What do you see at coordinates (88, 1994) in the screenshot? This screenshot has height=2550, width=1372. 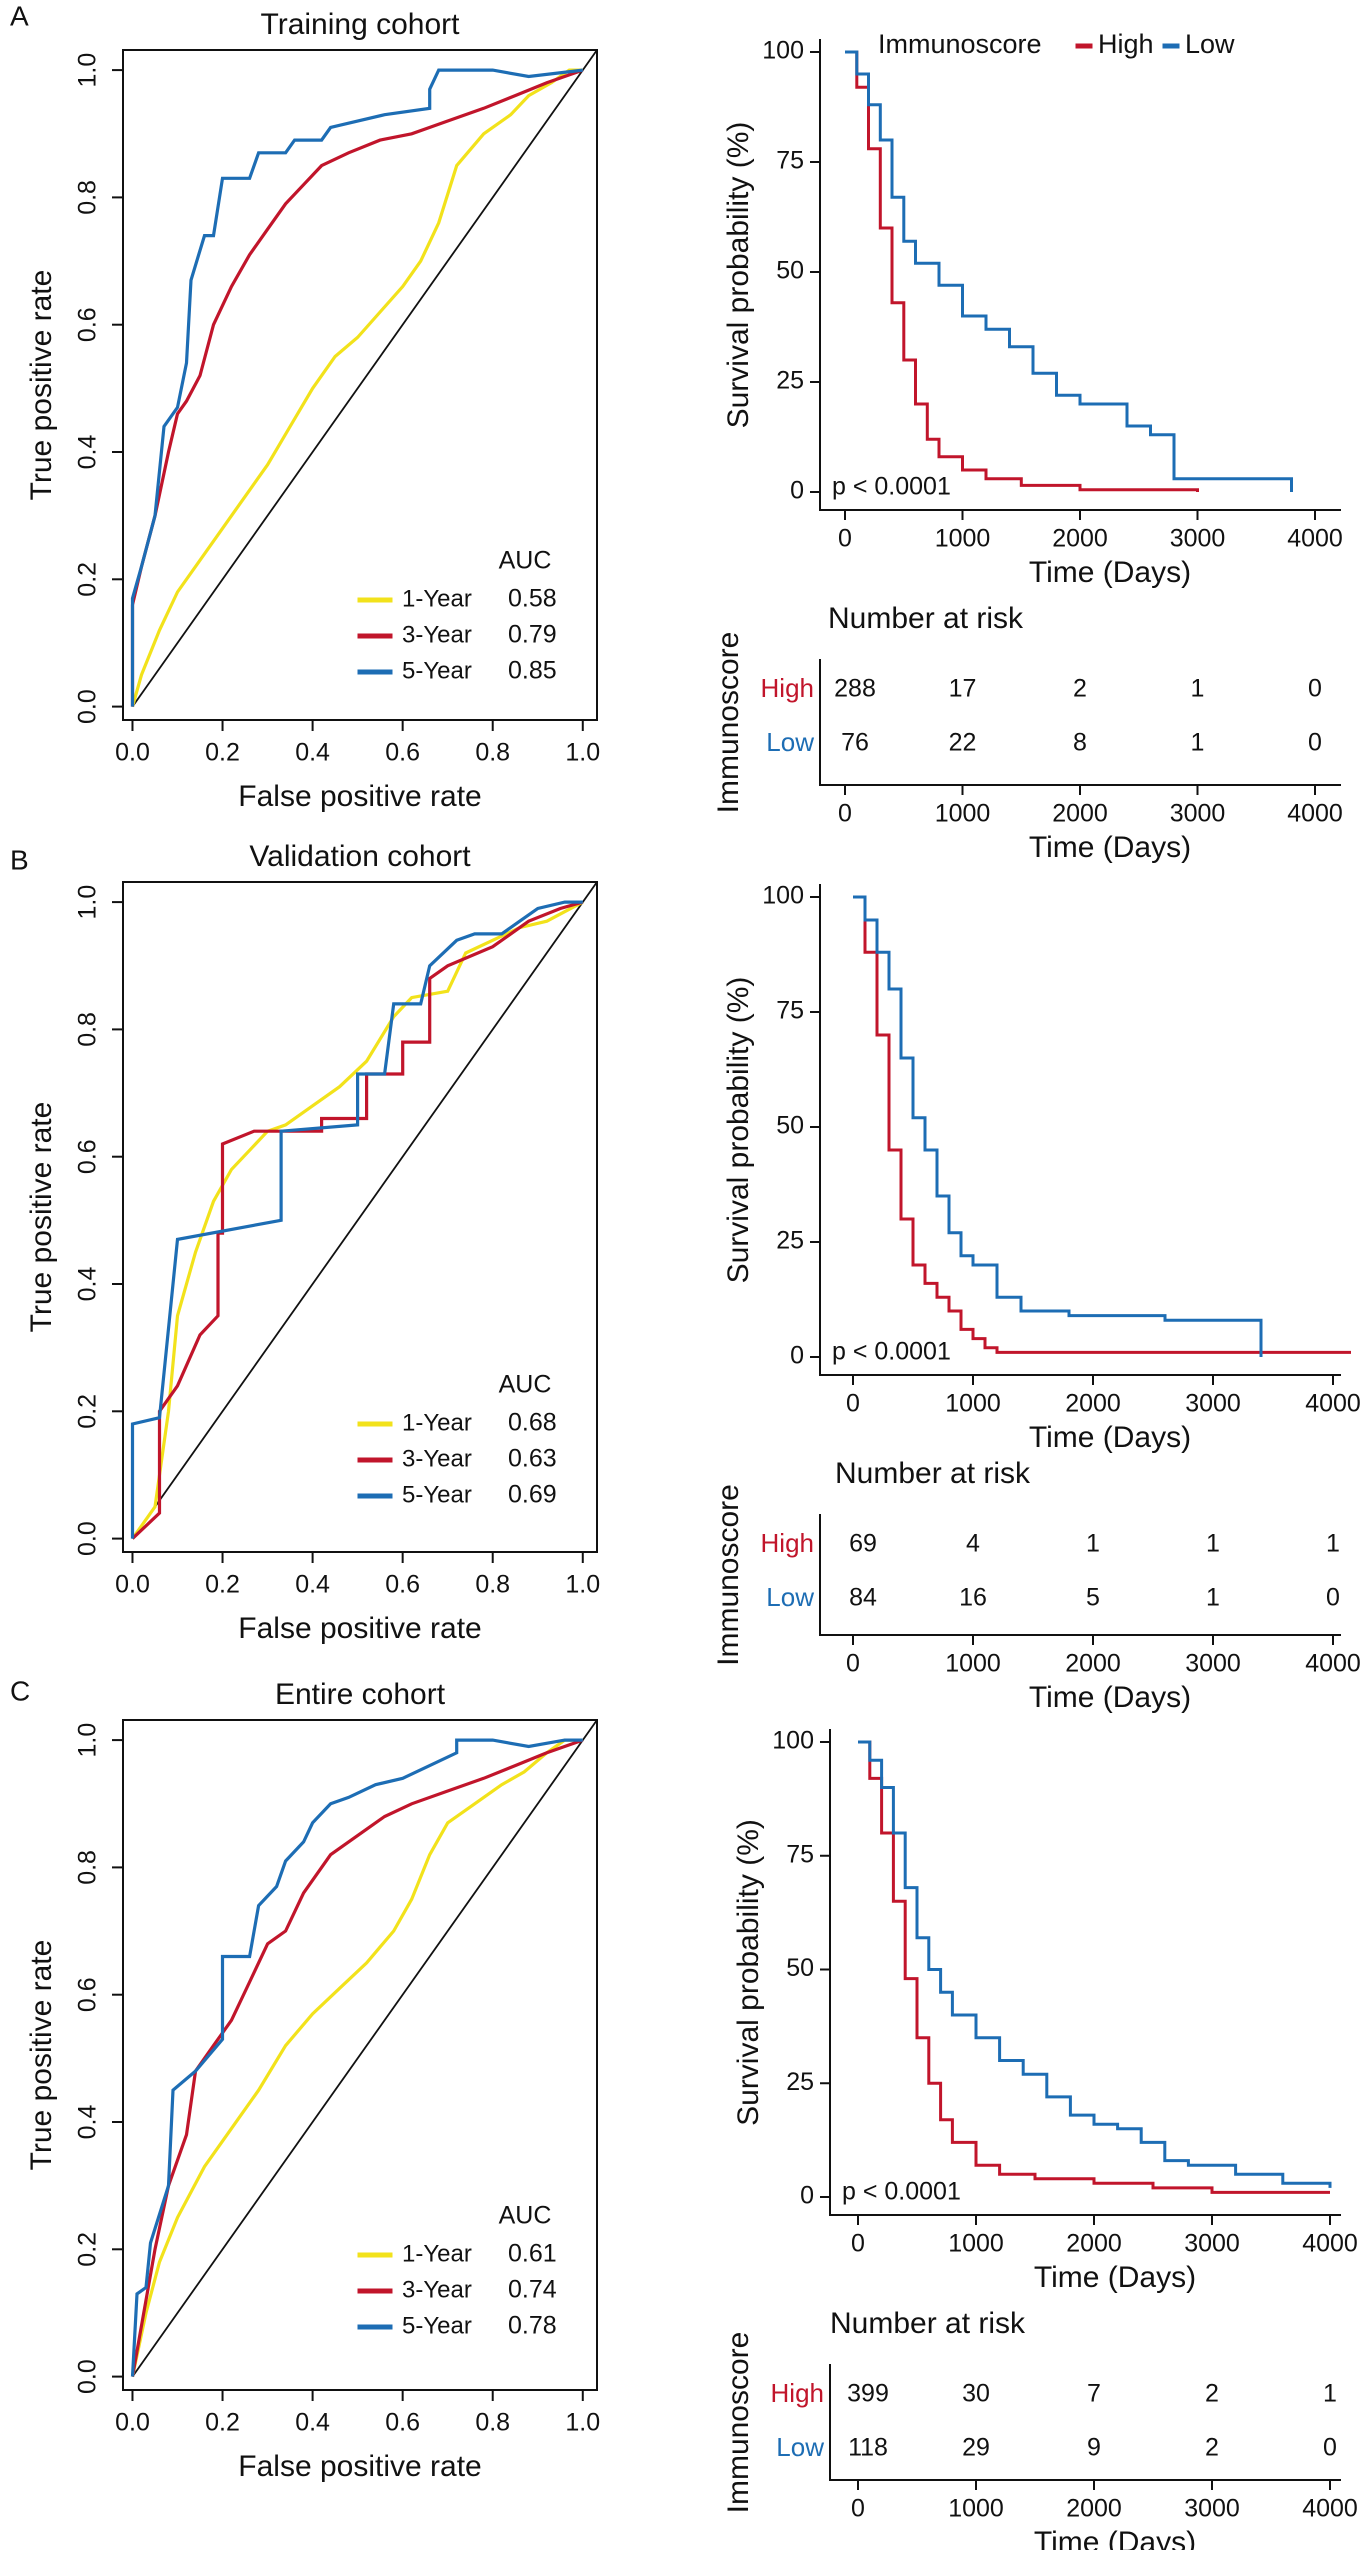 I see `roc-y-tick-label: 0.6` at bounding box center [88, 1994].